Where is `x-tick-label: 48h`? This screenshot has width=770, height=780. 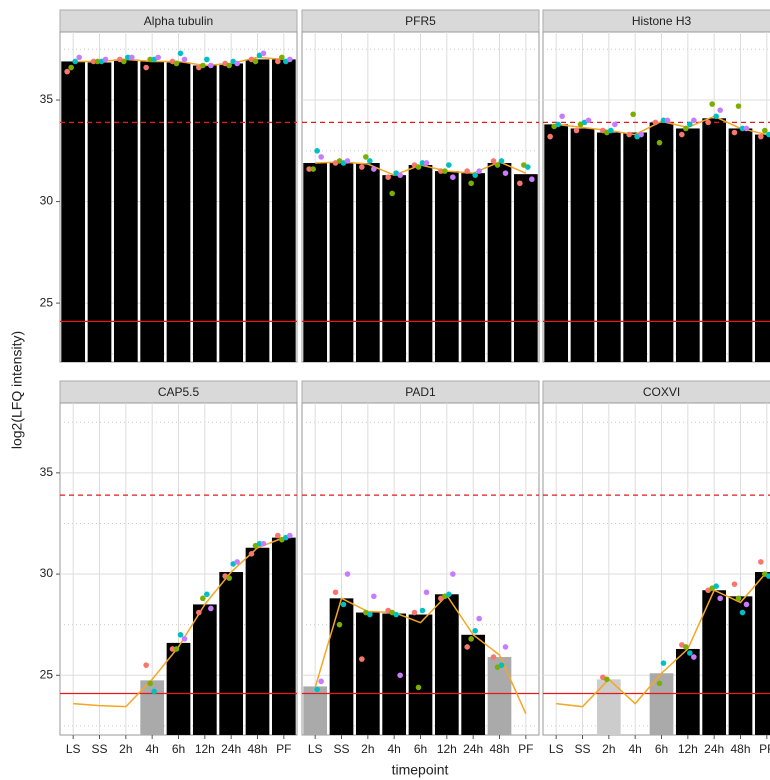
x-tick-label: 48h is located at coordinates (257, 749).